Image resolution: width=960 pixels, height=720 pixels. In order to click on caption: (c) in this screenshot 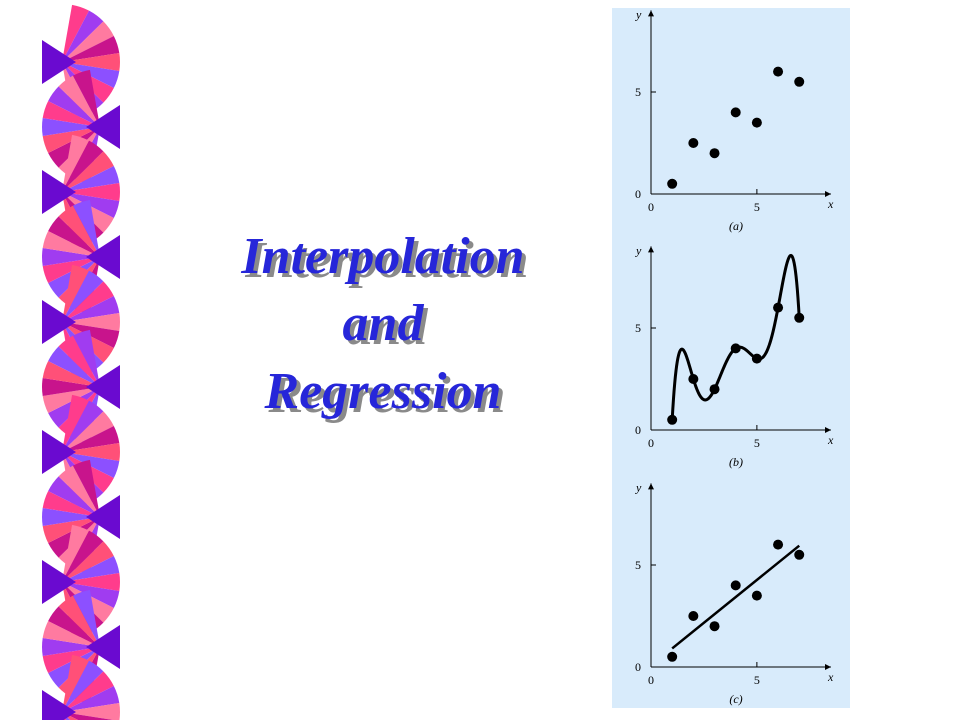, I will do `click(735, 699)`.